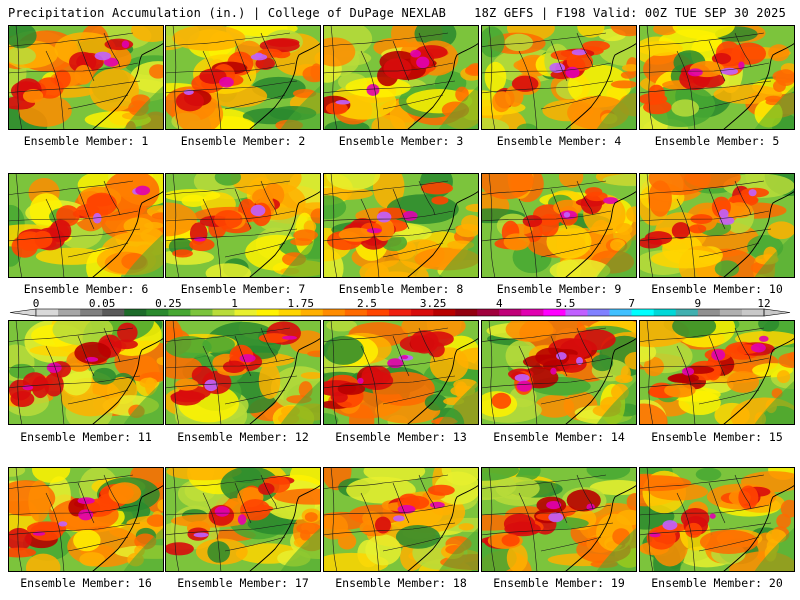 This screenshot has height=600, width=800. What do you see at coordinates (717, 437) in the screenshot?
I see `ensemble-member-label: Ensemble Member: 15` at bounding box center [717, 437].